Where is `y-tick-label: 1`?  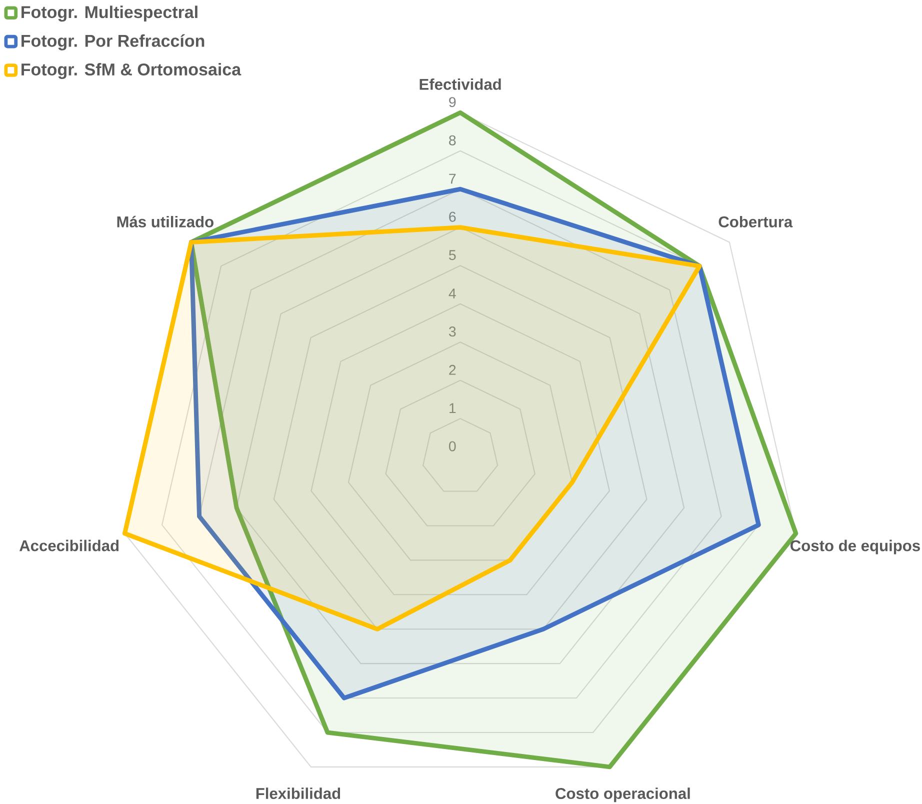
y-tick-label: 1 is located at coordinates (453, 409).